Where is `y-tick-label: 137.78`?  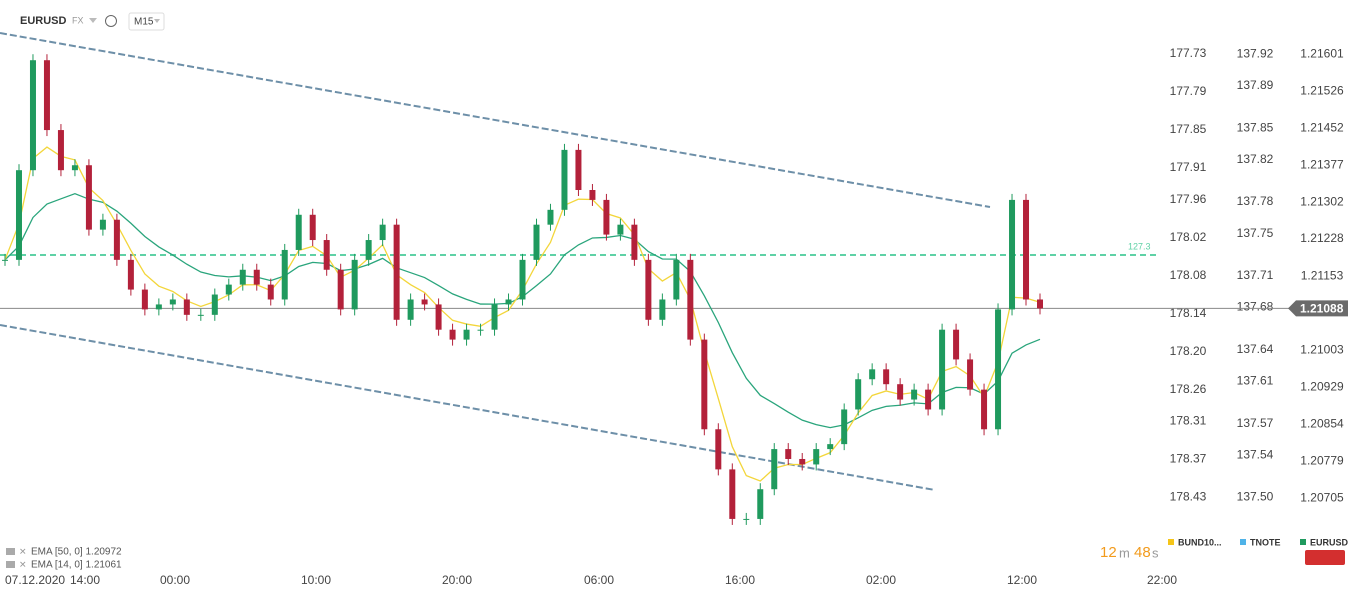 y-tick-label: 137.78 is located at coordinates (1255, 201).